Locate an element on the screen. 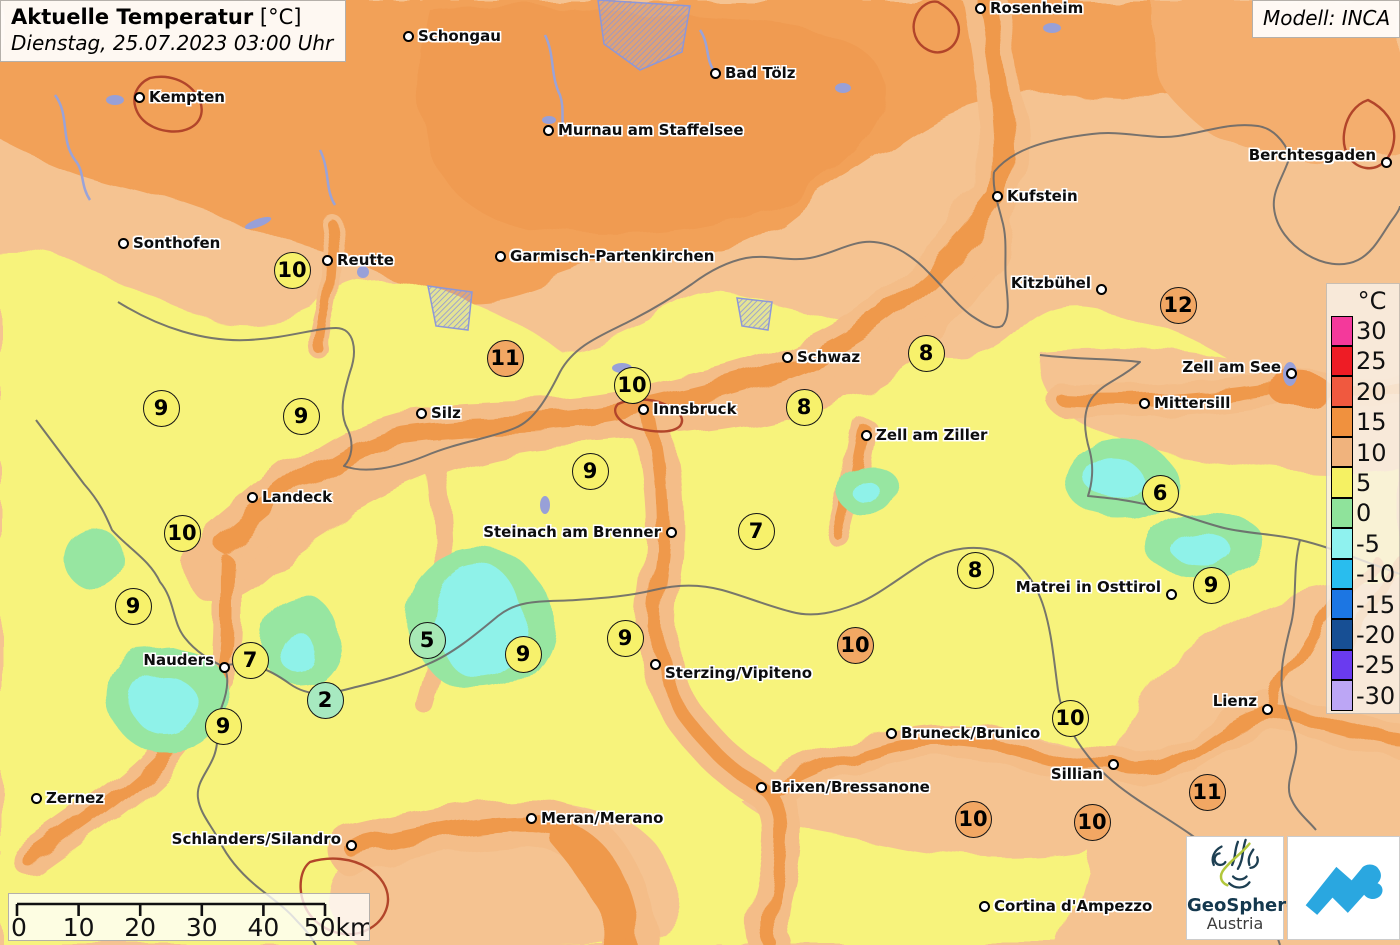 This screenshot has height=945, width=1400. svg-text: 20 is located at coordinates (140, 926).